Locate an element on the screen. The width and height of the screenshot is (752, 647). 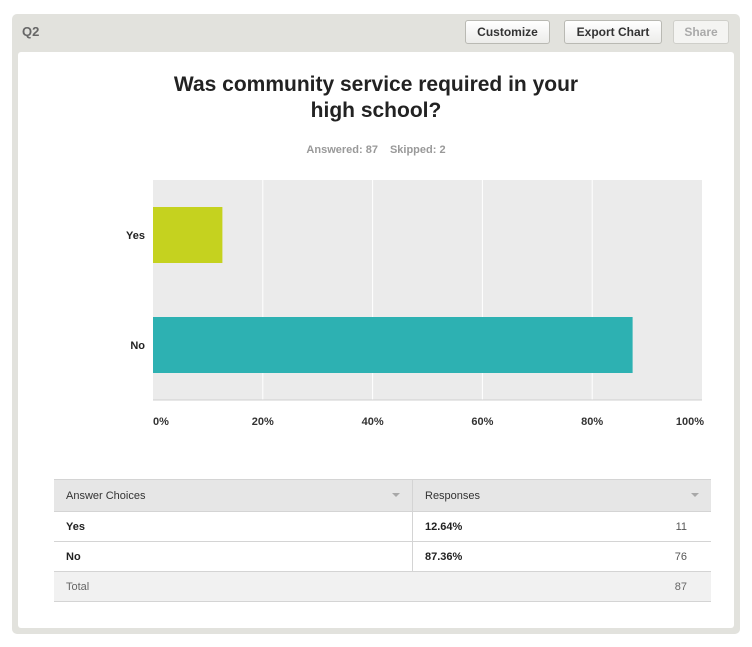
export-chart-button: Export Chart is located at coordinates (613, 32).